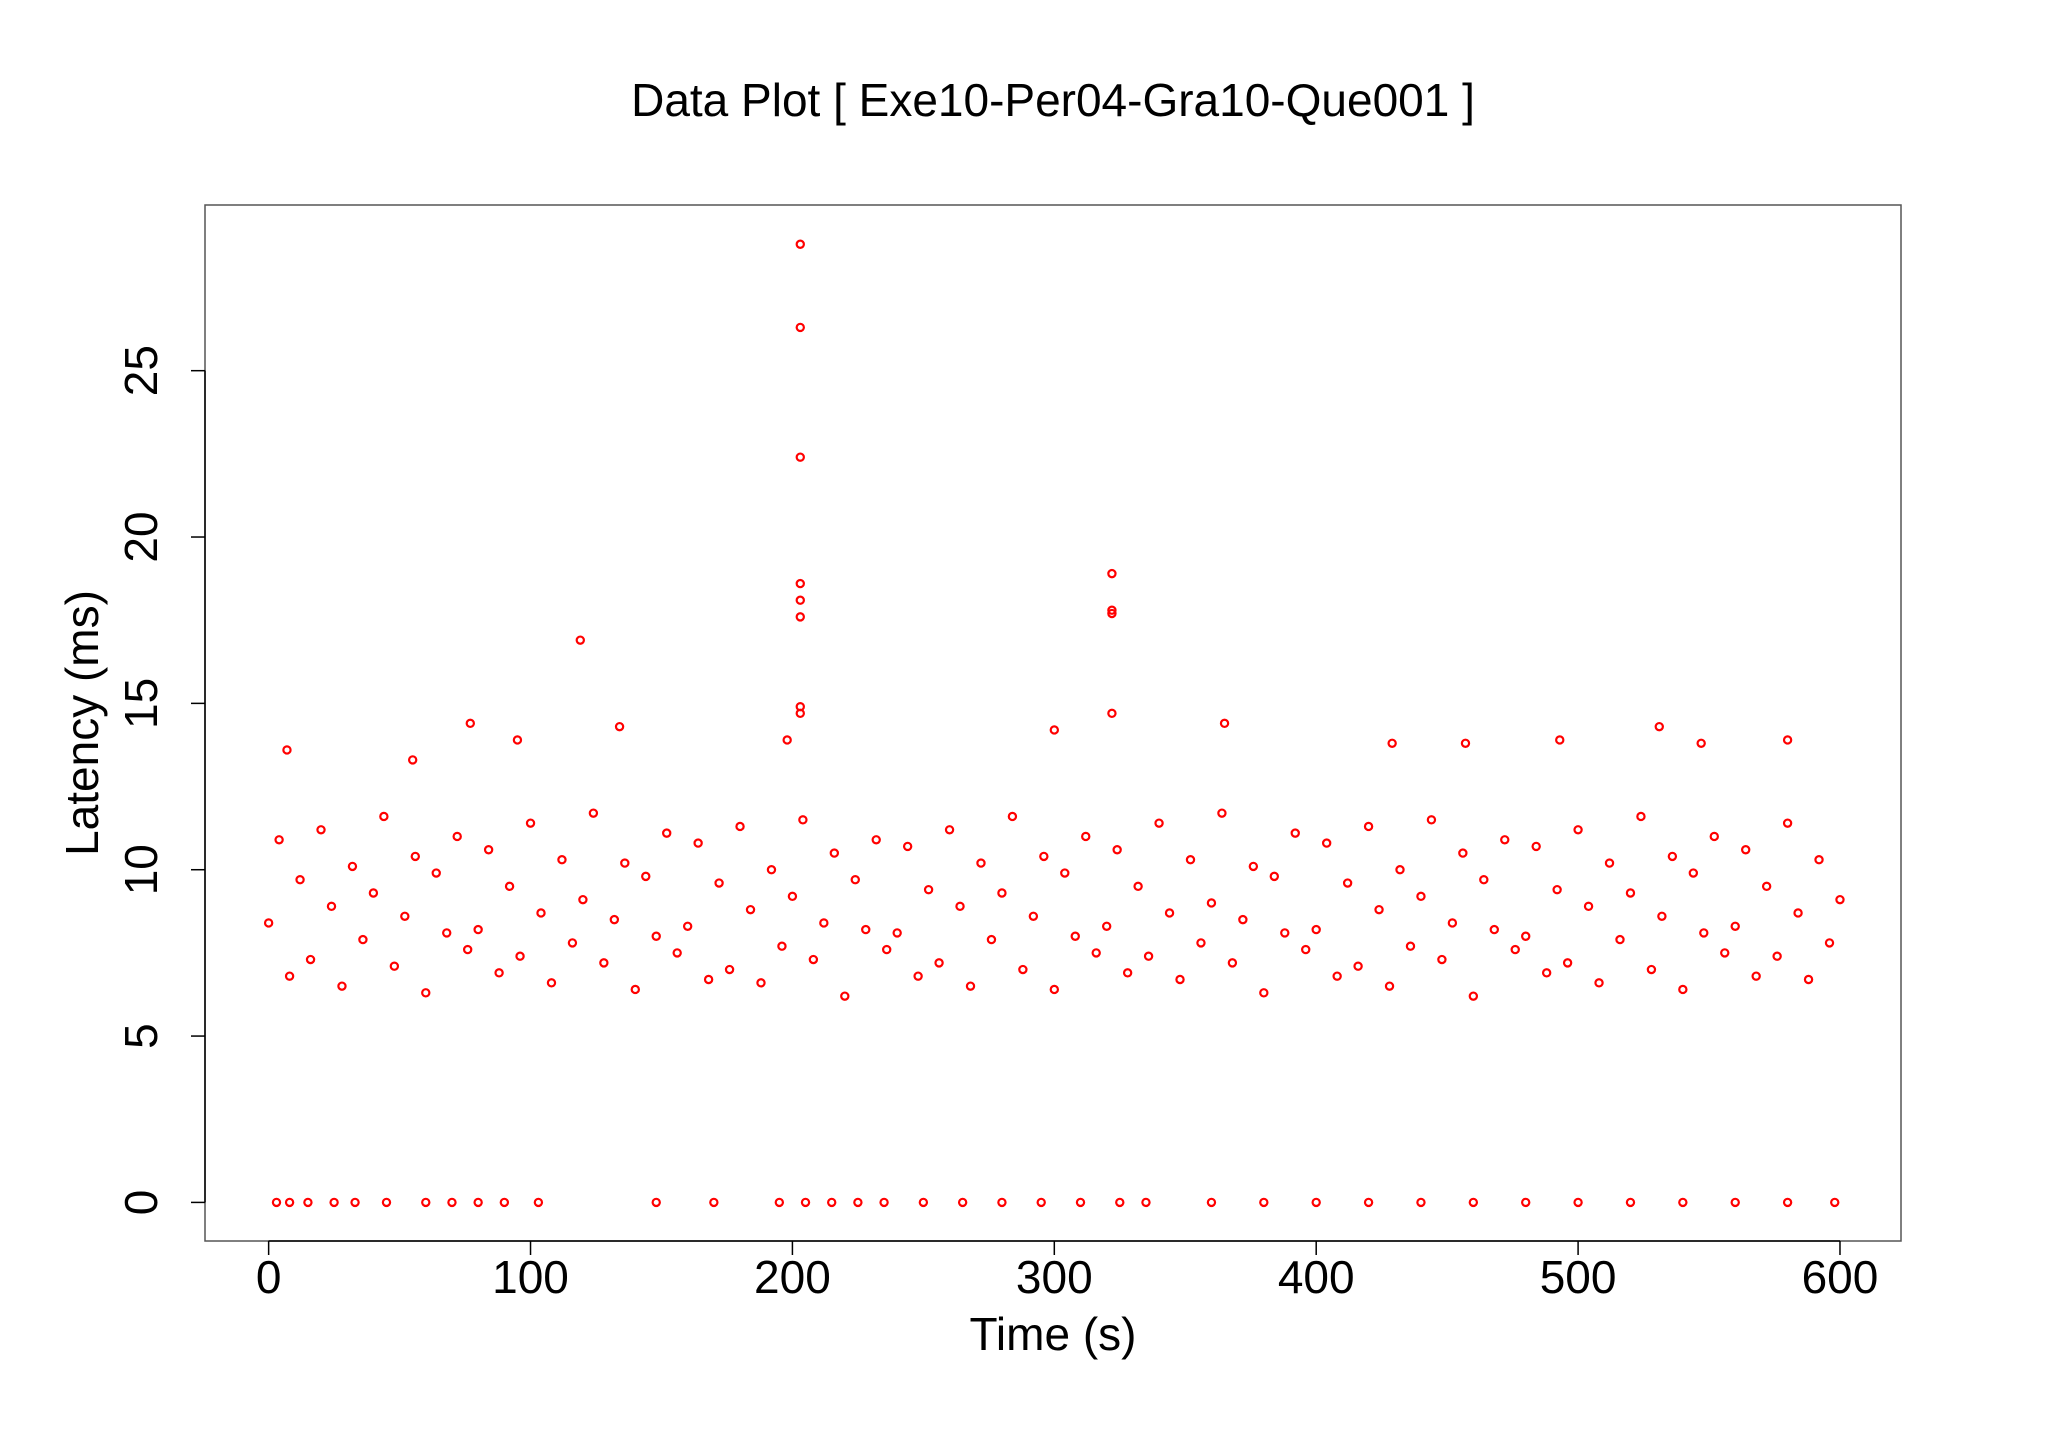 The height and width of the screenshot is (1440, 2048). I want to click on x-tick-label: 200, so click(792, 1277).